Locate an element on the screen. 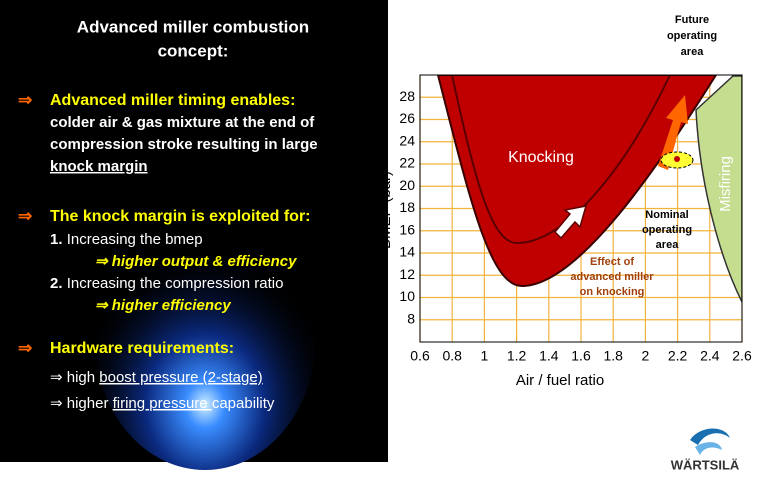 The image size is (759, 480). region-label: Knocking is located at coordinates (541, 157).